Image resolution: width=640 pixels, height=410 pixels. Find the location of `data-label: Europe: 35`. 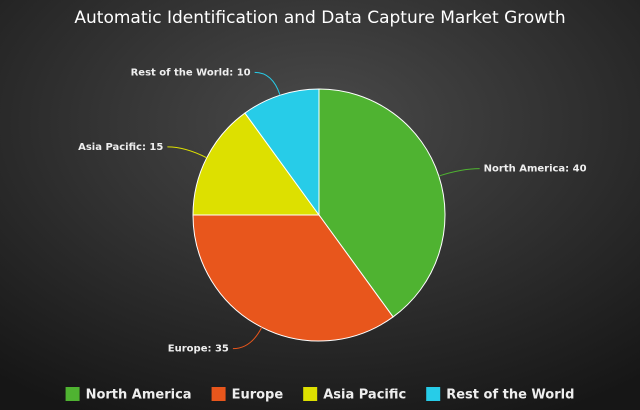

data-label: Europe: 35 is located at coordinates (198, 349).